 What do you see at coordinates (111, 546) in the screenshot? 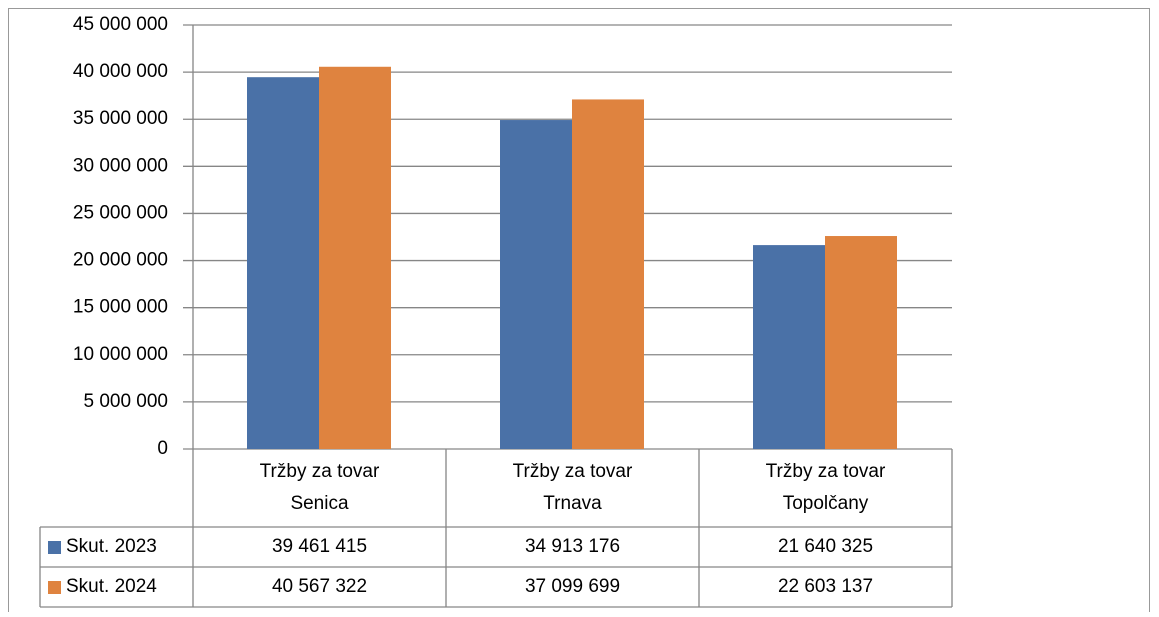
I see `legend-label: Skut. 2023` at bounding box center [111, 546].